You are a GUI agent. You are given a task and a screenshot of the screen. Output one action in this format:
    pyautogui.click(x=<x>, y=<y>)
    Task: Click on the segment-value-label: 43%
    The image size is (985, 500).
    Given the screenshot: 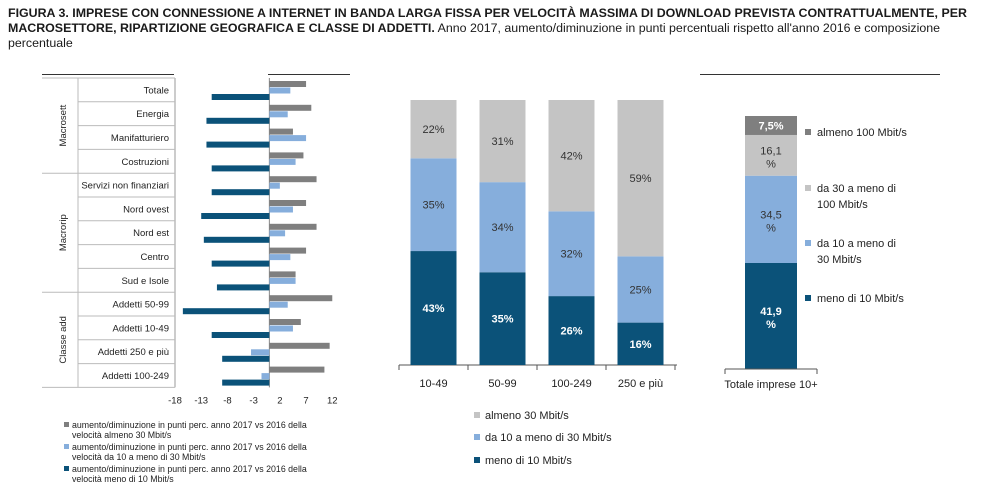 What is the action you would take?
    pyautogui.click(x=433, y=309)
    